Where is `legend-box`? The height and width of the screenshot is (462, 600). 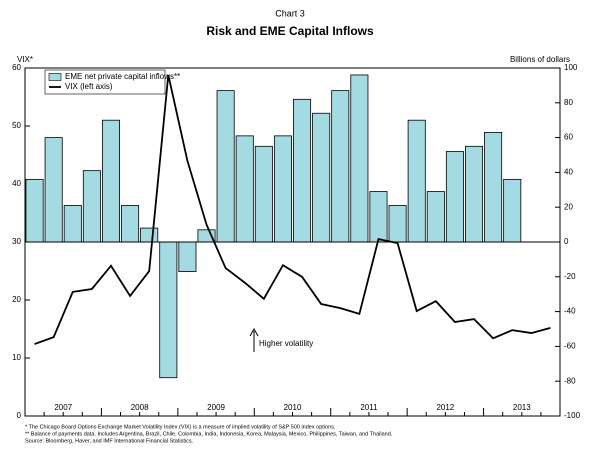
legend-box is located at coordinates (105, 82).